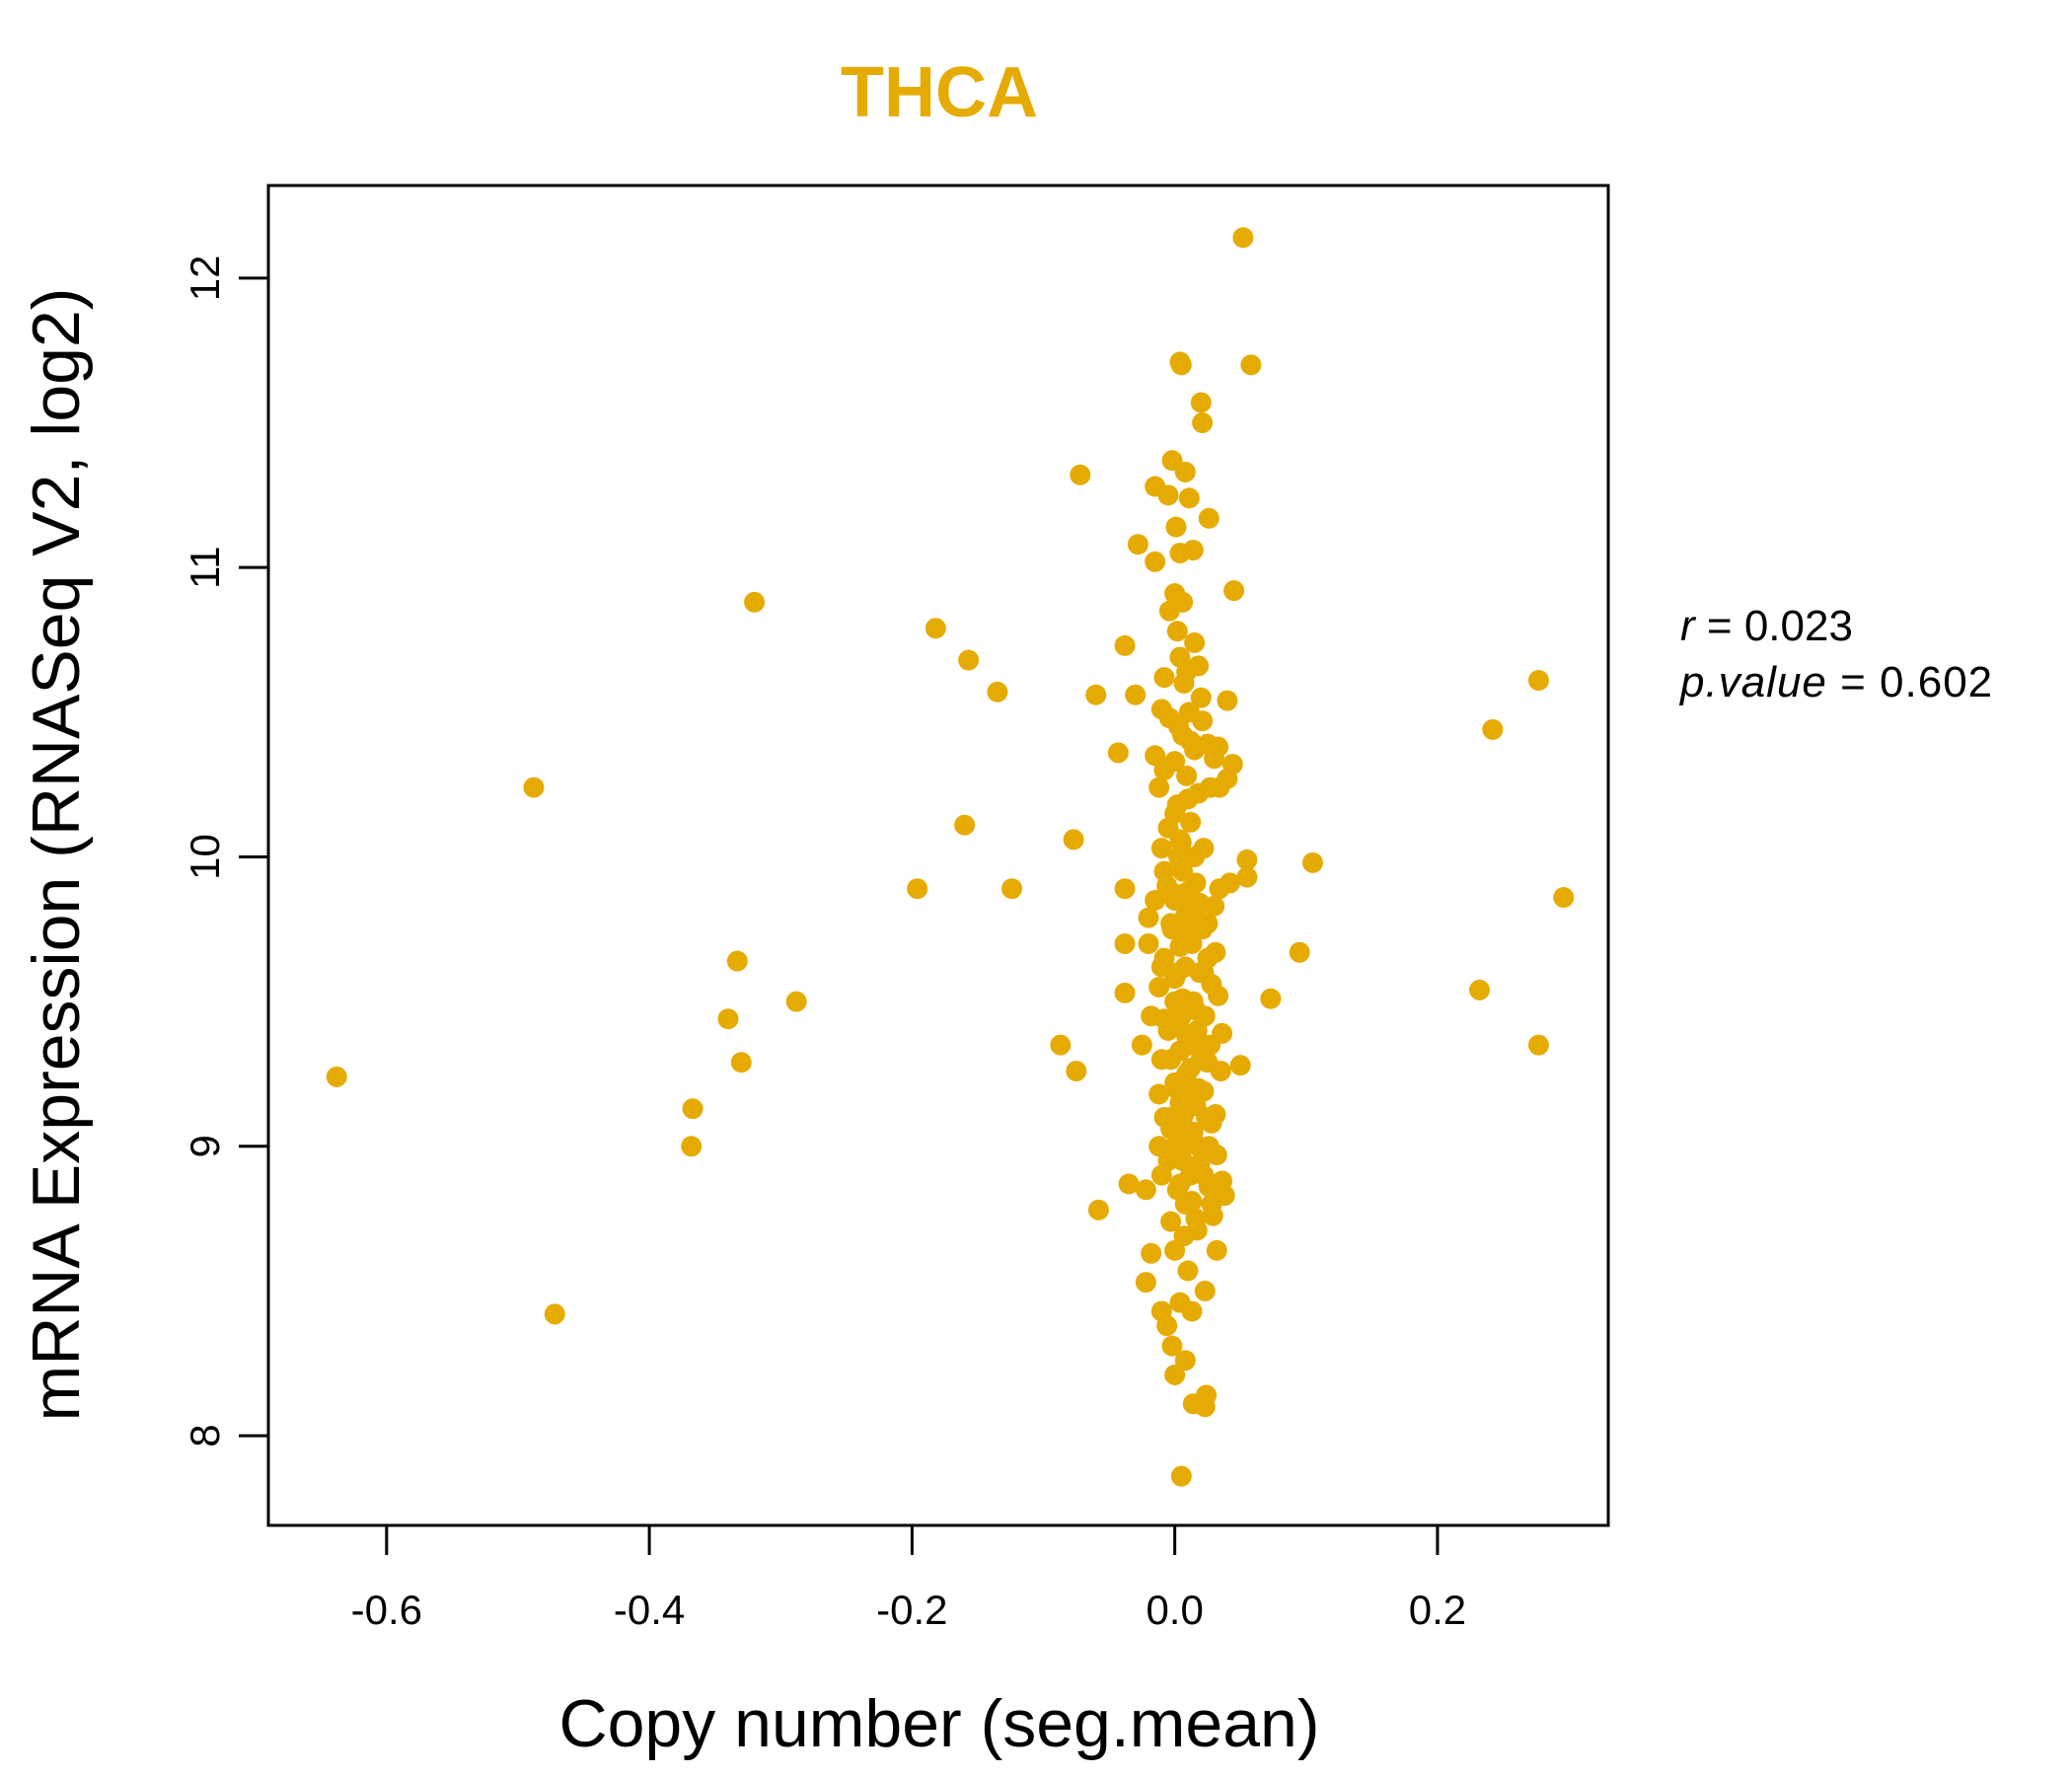 The width and height of the screenshot is (2072, 1776). What do you see at coordinates (939, 1724) in the screenshot?
I see `x-axis-label: Copy number (seg.mean)` at bounding box center [939, 1724].